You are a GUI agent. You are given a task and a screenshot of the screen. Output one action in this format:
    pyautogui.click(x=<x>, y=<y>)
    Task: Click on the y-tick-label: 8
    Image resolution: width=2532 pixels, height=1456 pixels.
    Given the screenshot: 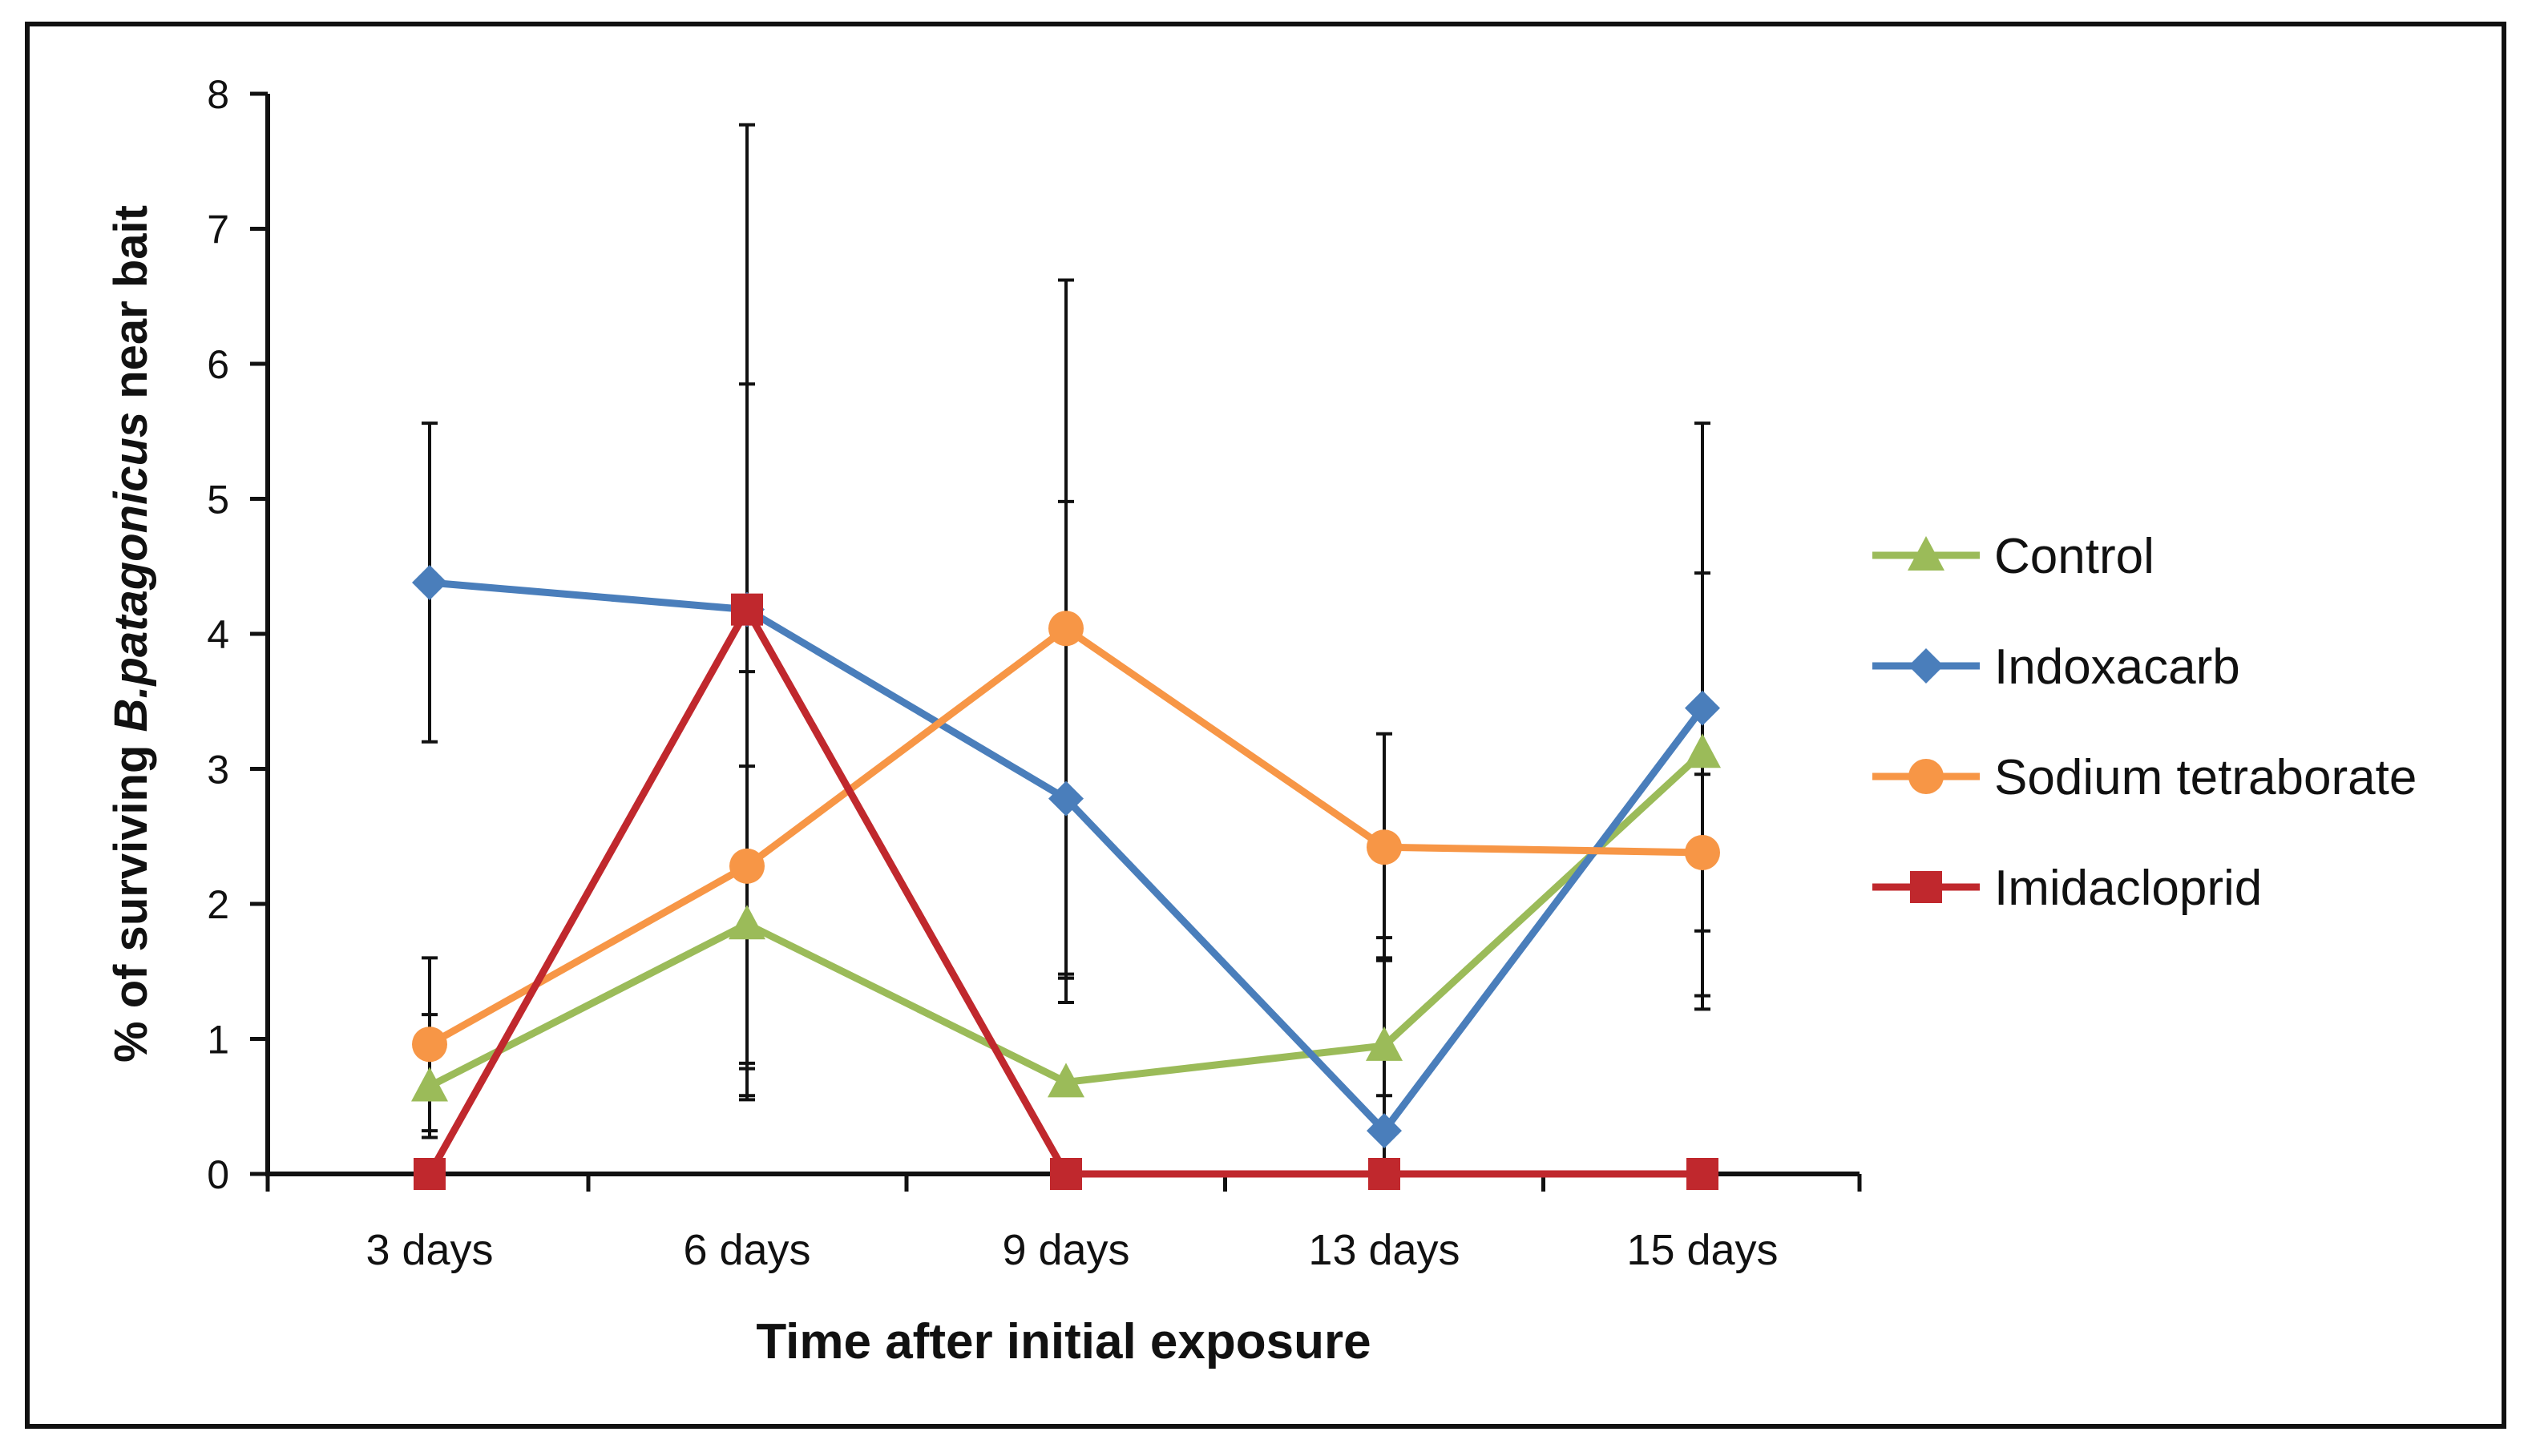 What is the action you would take?
    pyautogui.click(x=218, y=95)
    